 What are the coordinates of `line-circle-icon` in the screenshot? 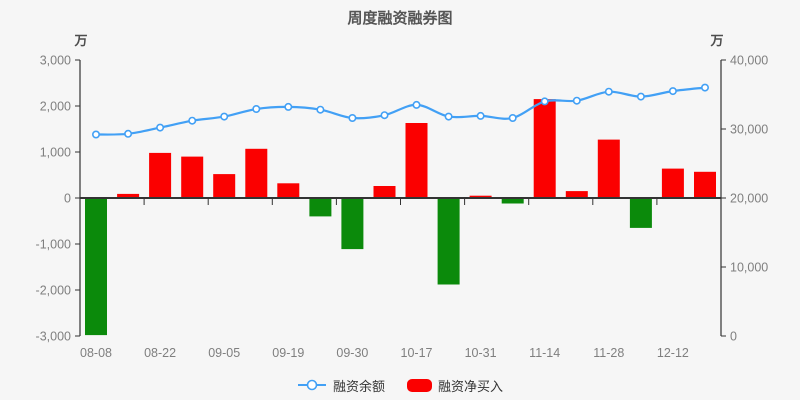 It's located at (311, 385).